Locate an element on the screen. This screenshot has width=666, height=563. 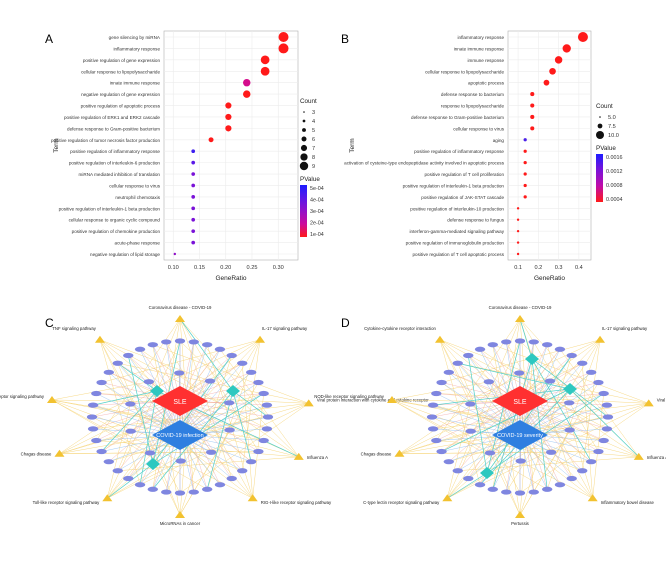
disease-node-covid is located at coordinates (180, 435).